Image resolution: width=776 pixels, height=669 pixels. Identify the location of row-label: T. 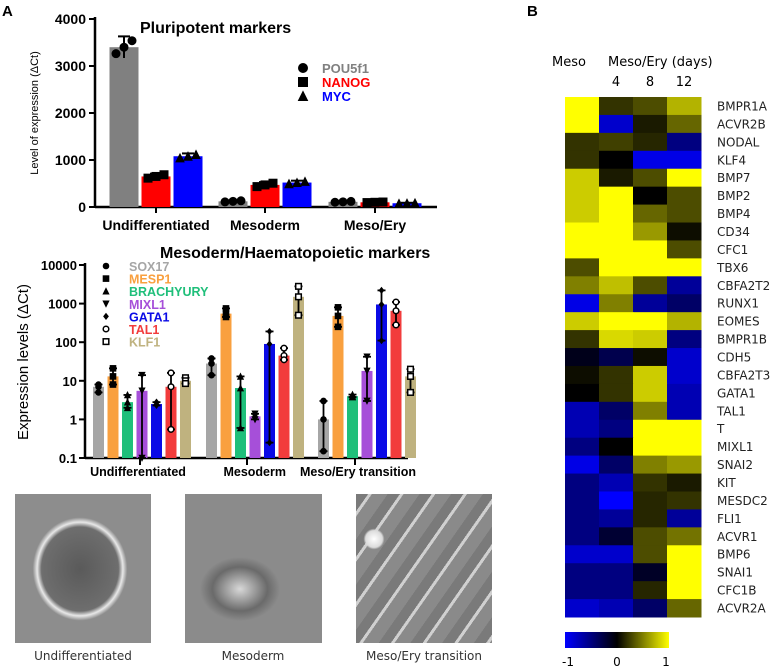
(720, 429).